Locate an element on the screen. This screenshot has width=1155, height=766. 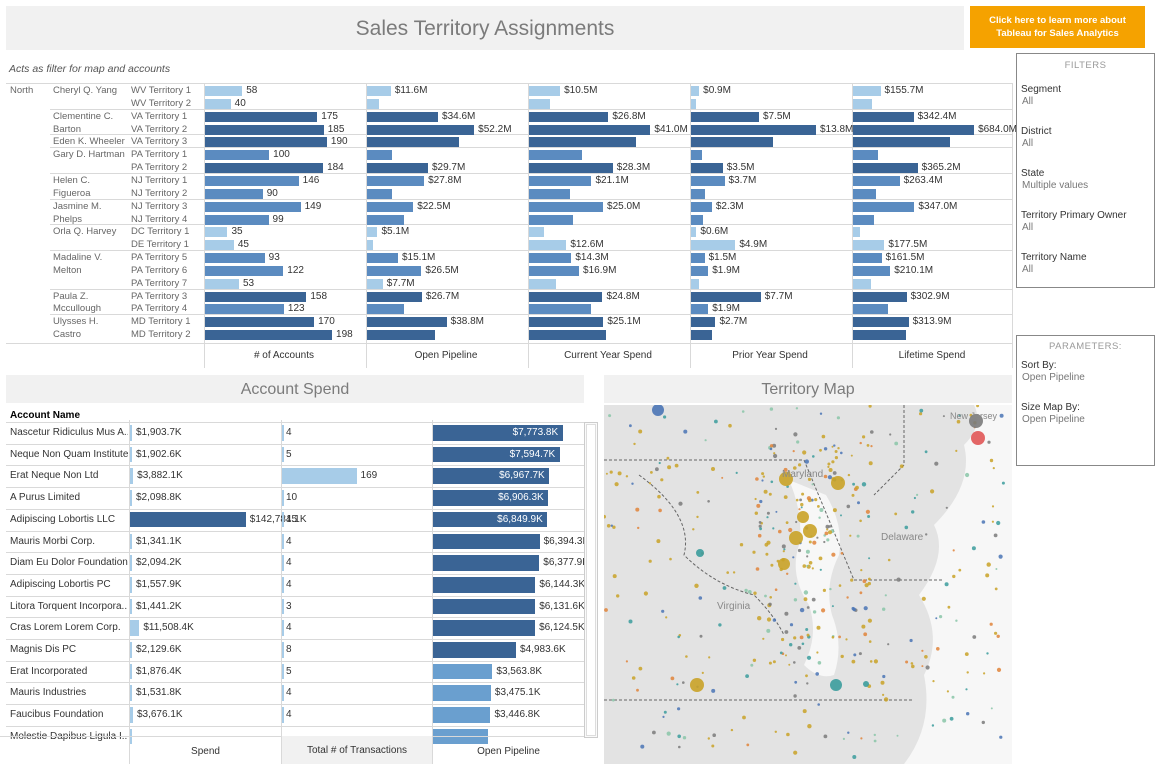
table-row: A Purus Limited $2,098.8K 10 $6,906.3K is located at coordinates (292, 498).